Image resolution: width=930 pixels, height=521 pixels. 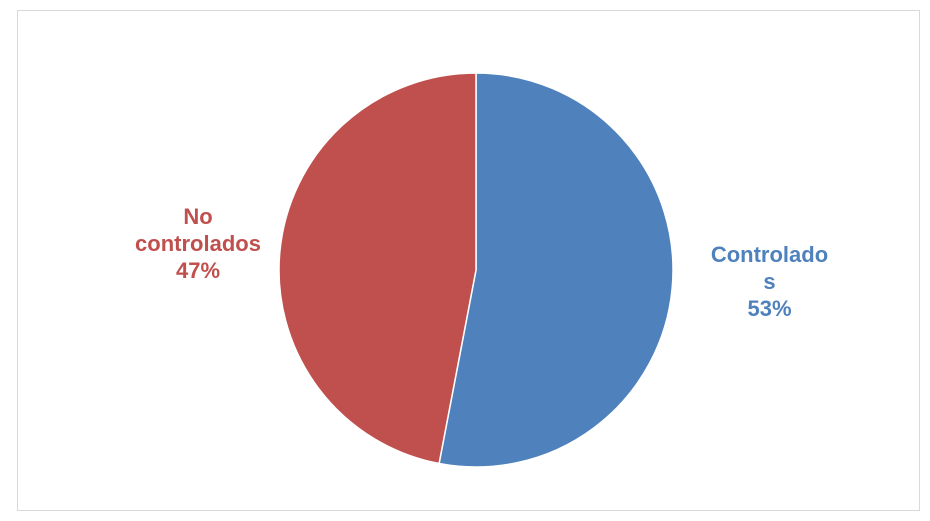 I want to click on label-percent: 47%, so click(x=198, y=270).